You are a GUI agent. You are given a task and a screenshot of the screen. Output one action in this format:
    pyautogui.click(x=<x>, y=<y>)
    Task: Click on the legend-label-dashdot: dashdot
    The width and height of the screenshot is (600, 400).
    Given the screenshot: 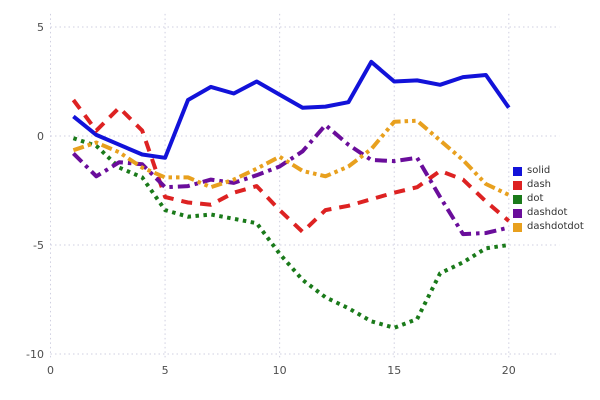 What is the action you would take?
    pyautogui.click(x=547, y=212)
    